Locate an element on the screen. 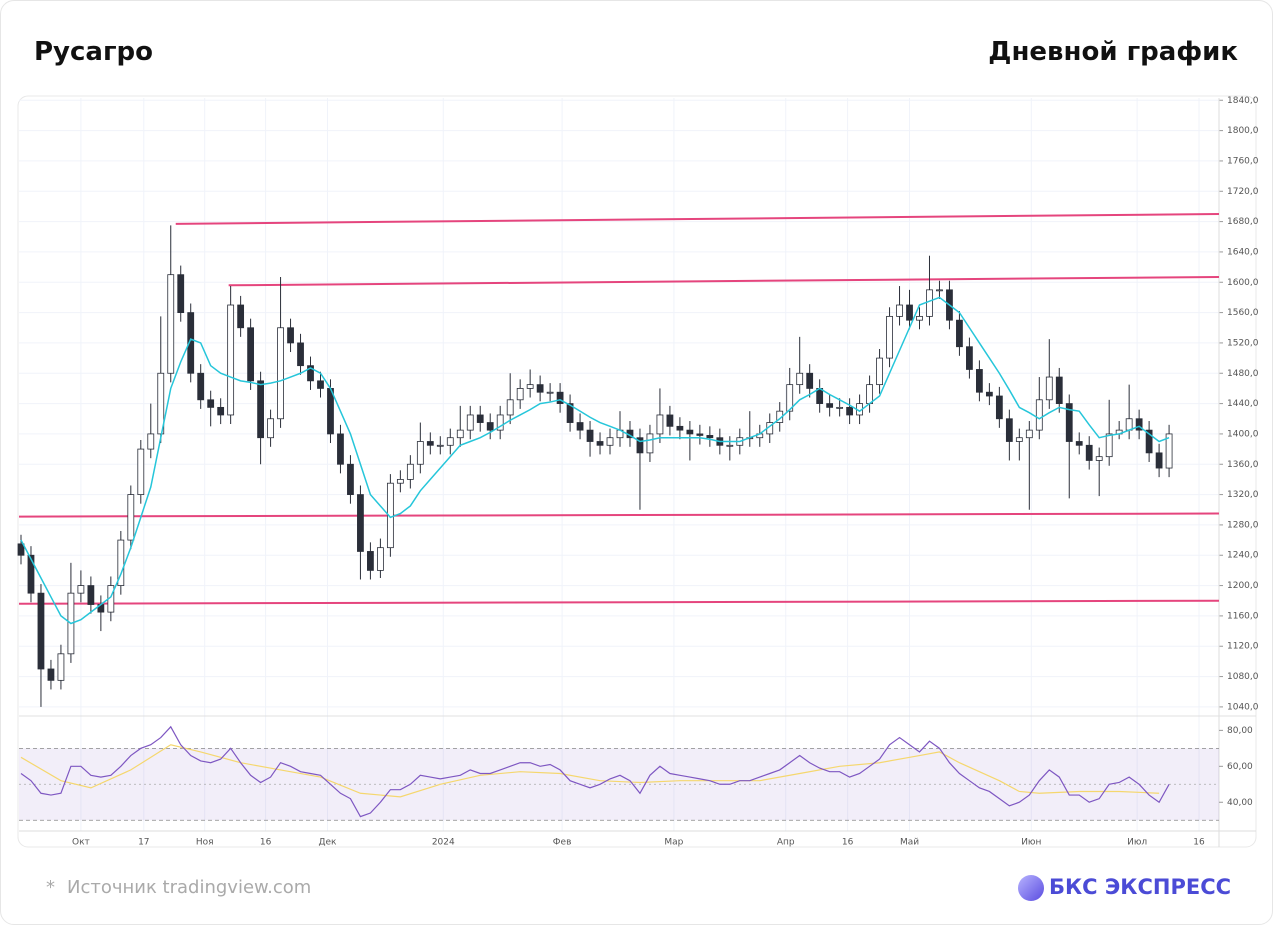  y-tick-label: 1520,0 is located at coordinates (1243, 343).